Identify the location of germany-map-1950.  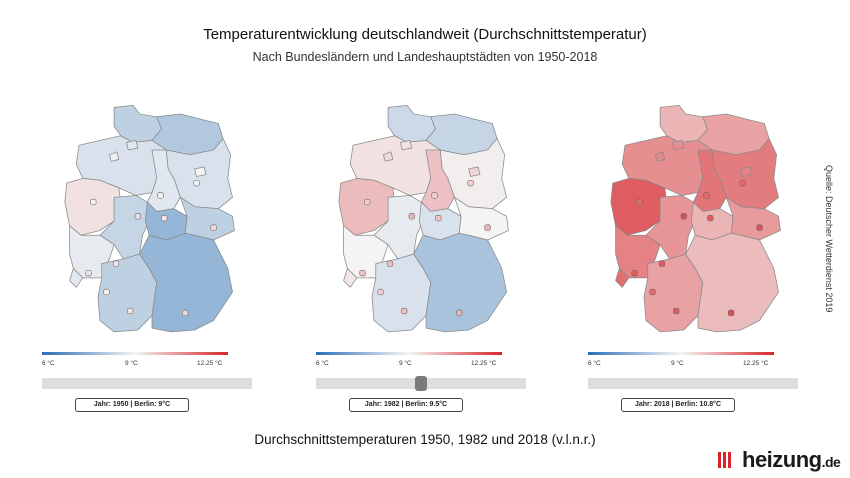
(149, 219).